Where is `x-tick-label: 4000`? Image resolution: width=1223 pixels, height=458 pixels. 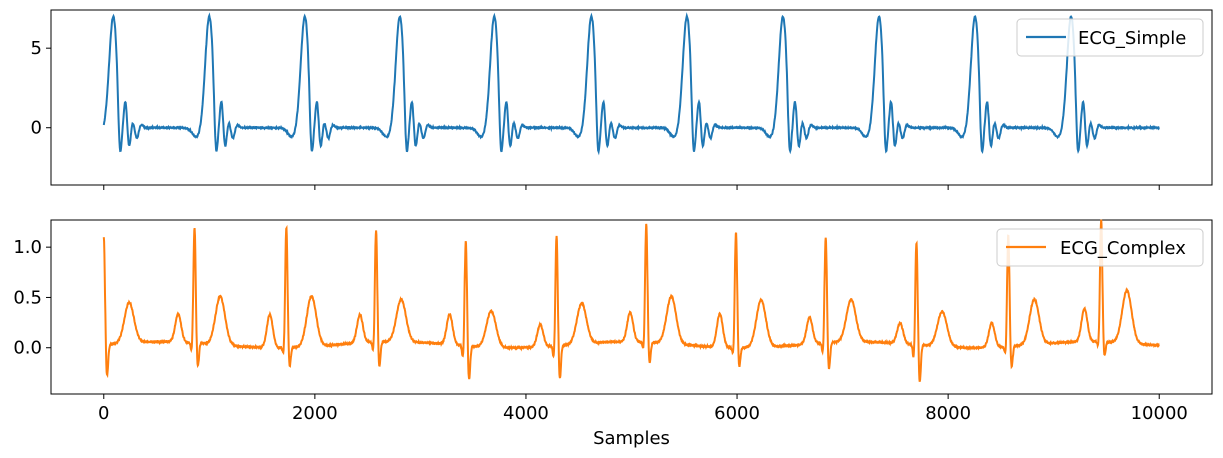
x-tick-label: 4000 is located at coordinates (526, 413).